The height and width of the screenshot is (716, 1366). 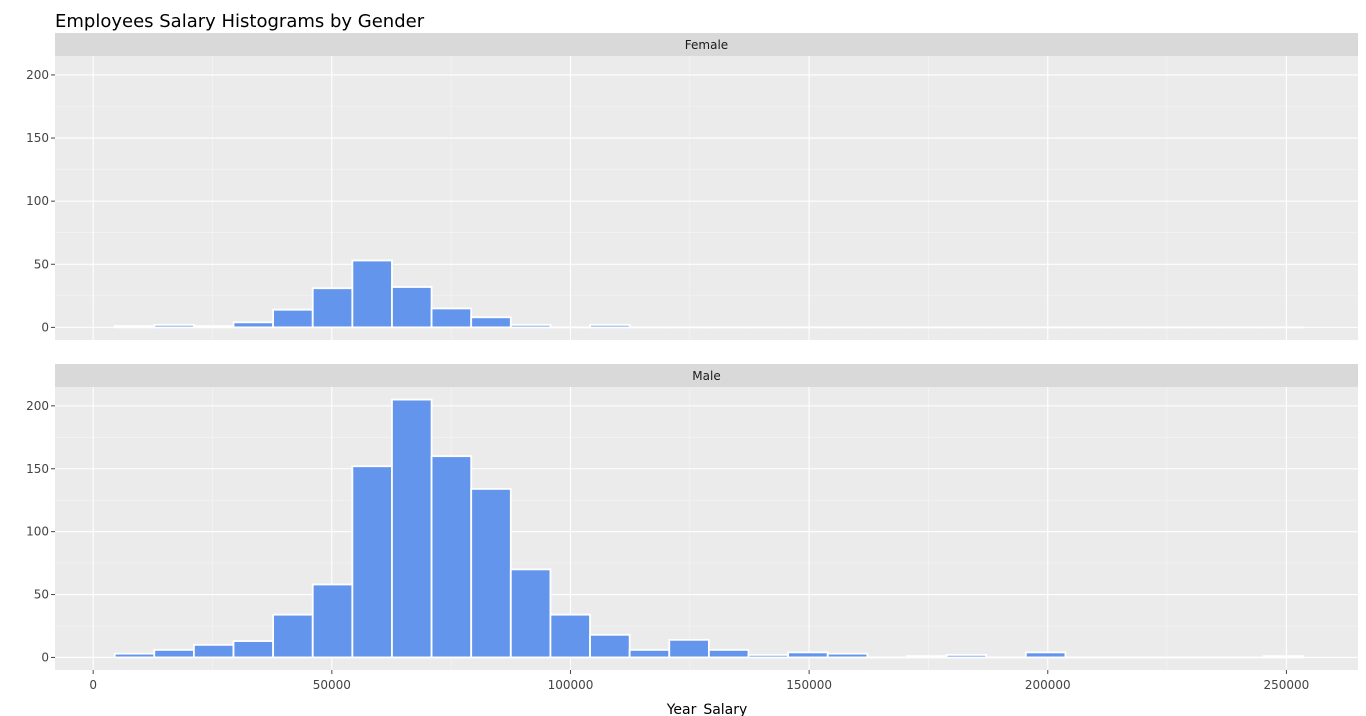 I want to click on strip-label-female: Female, so click(x=706, y=45).